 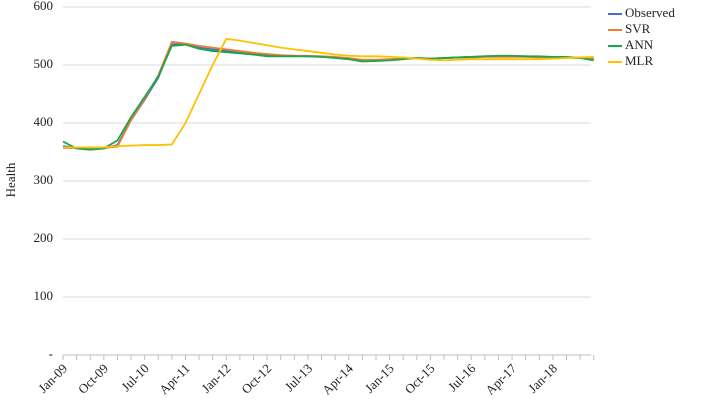 I want to click on x-tick-label: Jul-16, so click(x=462, y=377).